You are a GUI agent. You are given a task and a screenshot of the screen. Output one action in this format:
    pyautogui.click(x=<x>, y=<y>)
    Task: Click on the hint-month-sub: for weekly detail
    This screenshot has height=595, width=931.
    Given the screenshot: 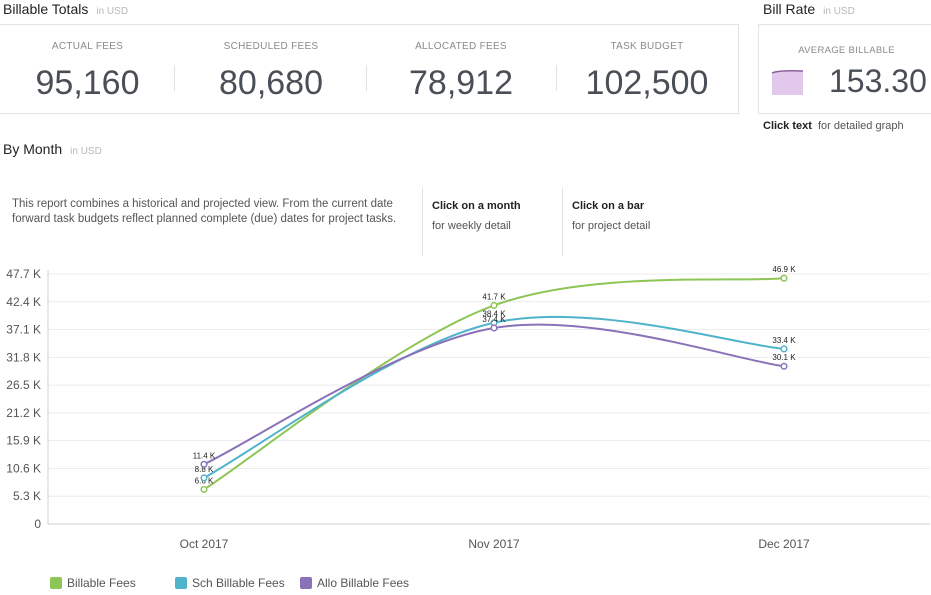 What is the action you would take?
    pyautogui.click(x=471, y=226)
    